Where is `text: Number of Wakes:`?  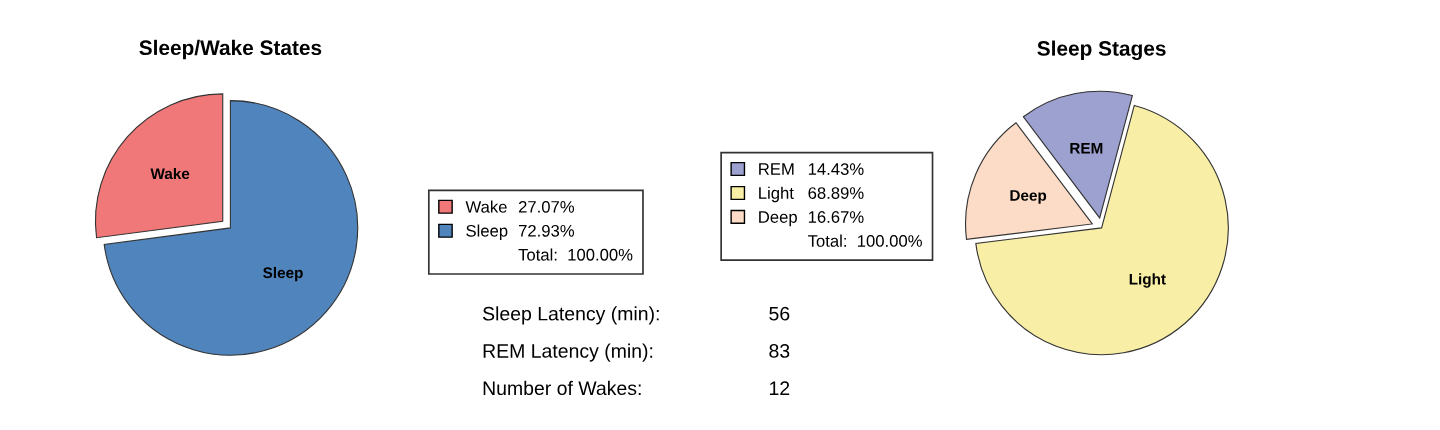 text: Number of Wakes: is located at coordinates (562, 388).